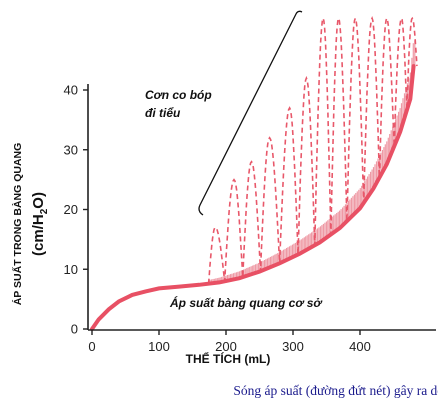  Describe the element at coordinates (71, 90) in the screenshot. I see `y-tick-label: 40` at that location.